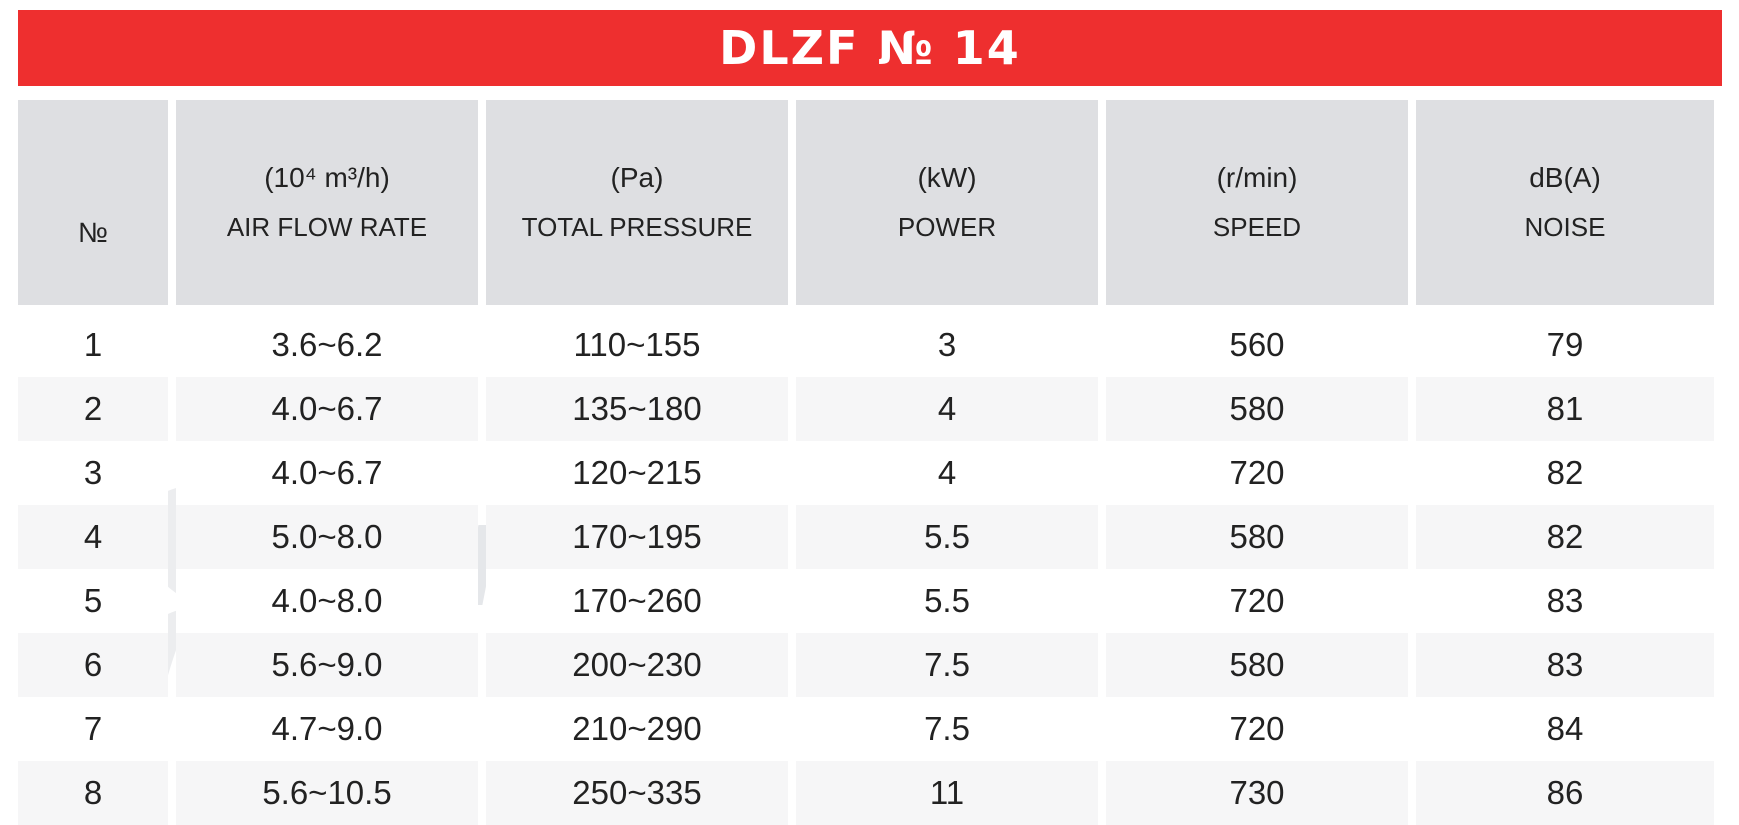 The image size is (1739, 825). Describe the element at coordinates (93, 409) in the screenshot. I see `cell-number: 2` at that location.